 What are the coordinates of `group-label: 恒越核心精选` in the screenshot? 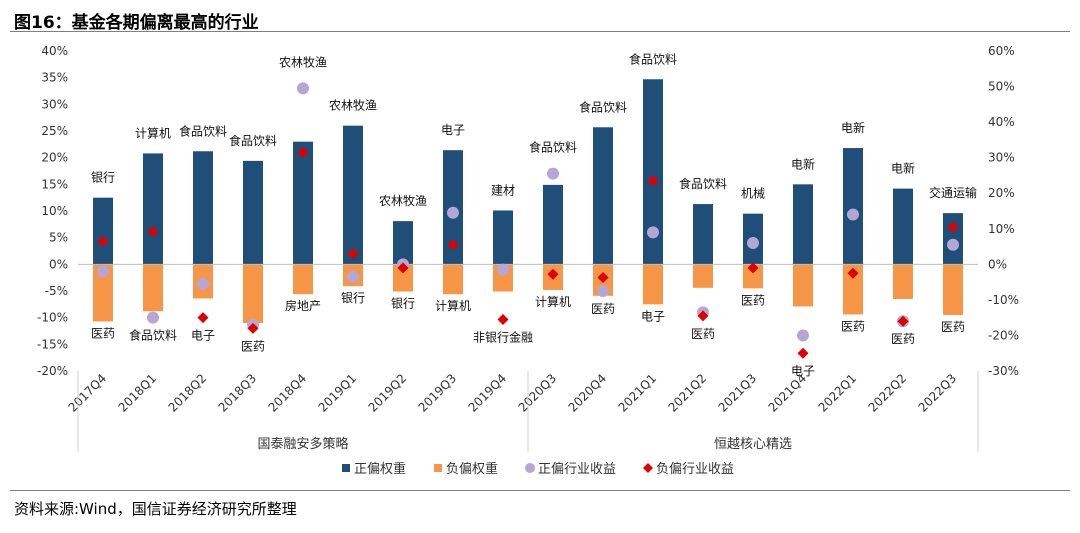 It's located at (753, 444).